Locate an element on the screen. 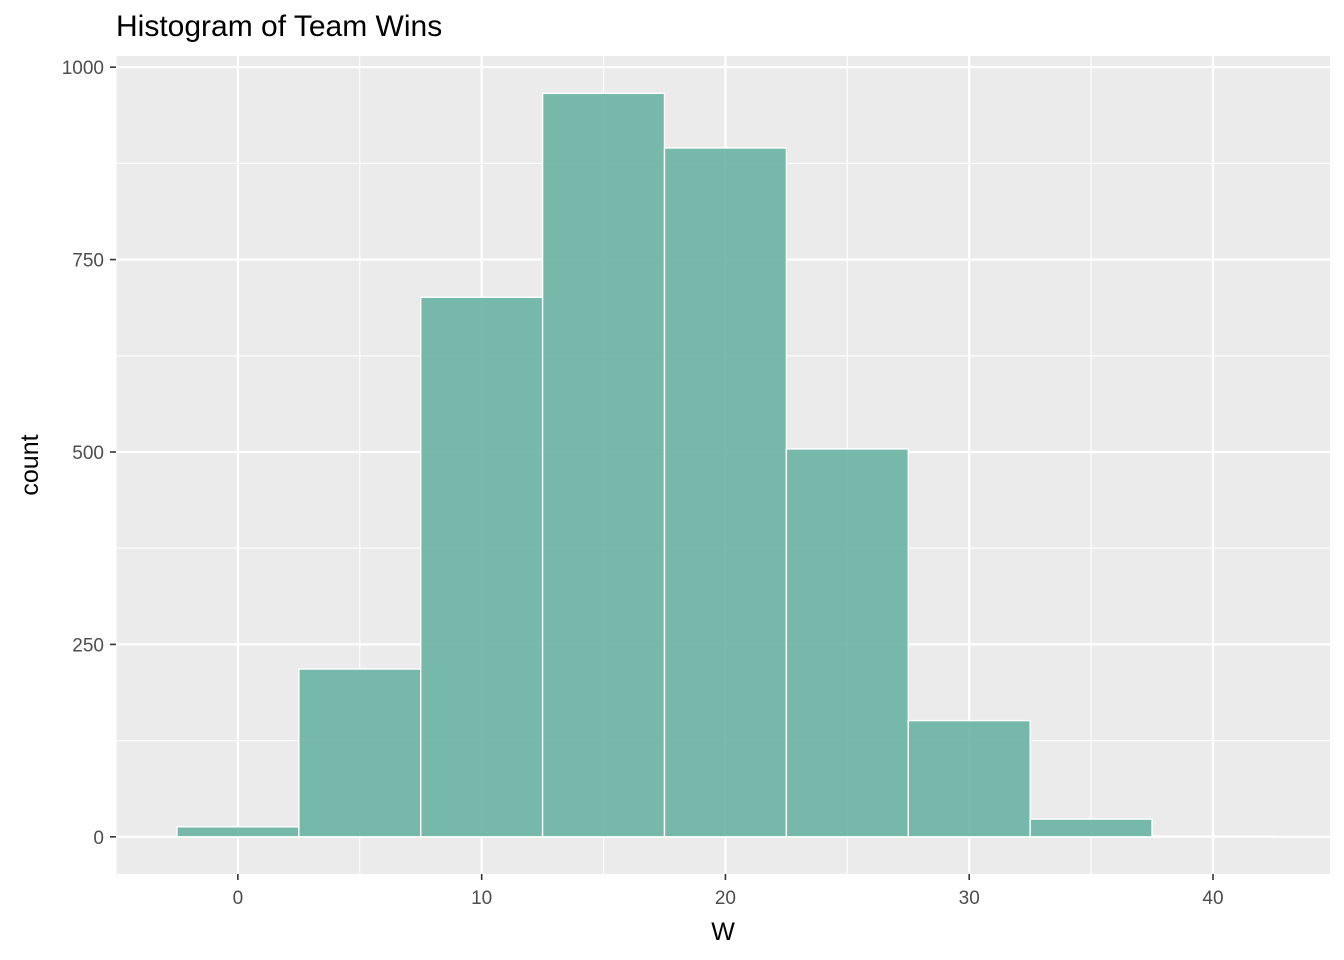  x-tick-label: 10 is located at coordinates (481, 898).